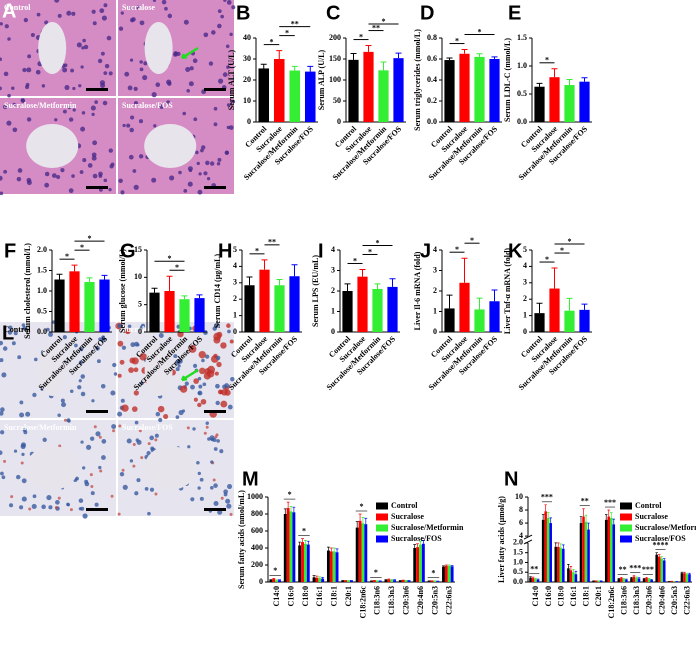 This screenshot has width=696, height=645. I want to click on x-tick-label: C20:4n6, so click(661, 600).